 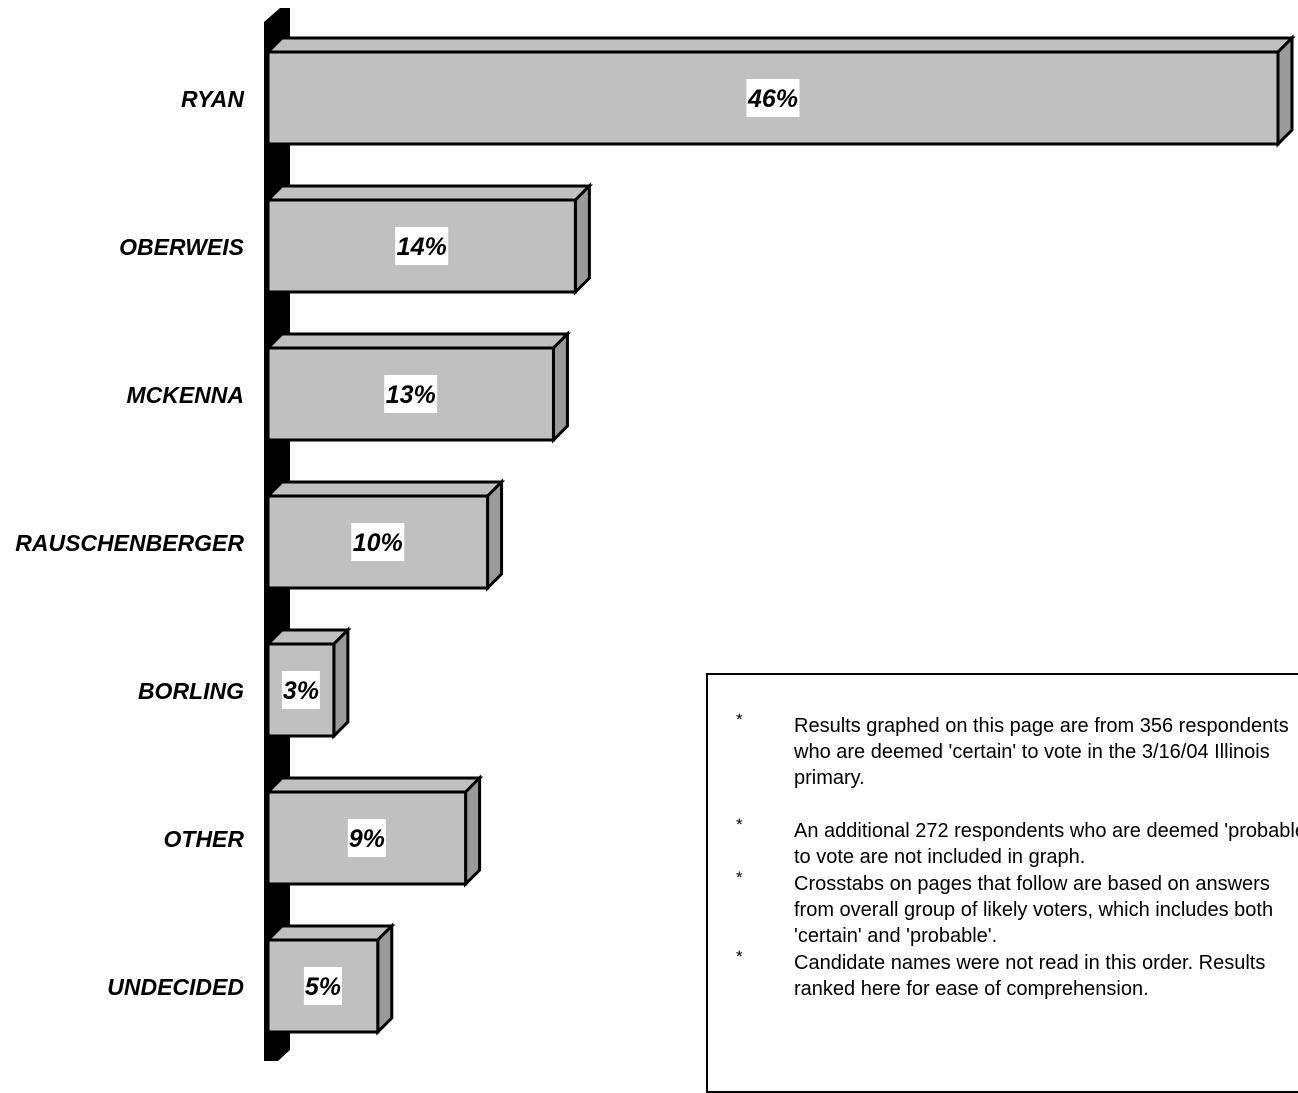 What do you see at coordinates (260, 535) in the screenshot?
I see `bar-group: RAUSCHENBERGER 10%` at bounding box center [260, 535].